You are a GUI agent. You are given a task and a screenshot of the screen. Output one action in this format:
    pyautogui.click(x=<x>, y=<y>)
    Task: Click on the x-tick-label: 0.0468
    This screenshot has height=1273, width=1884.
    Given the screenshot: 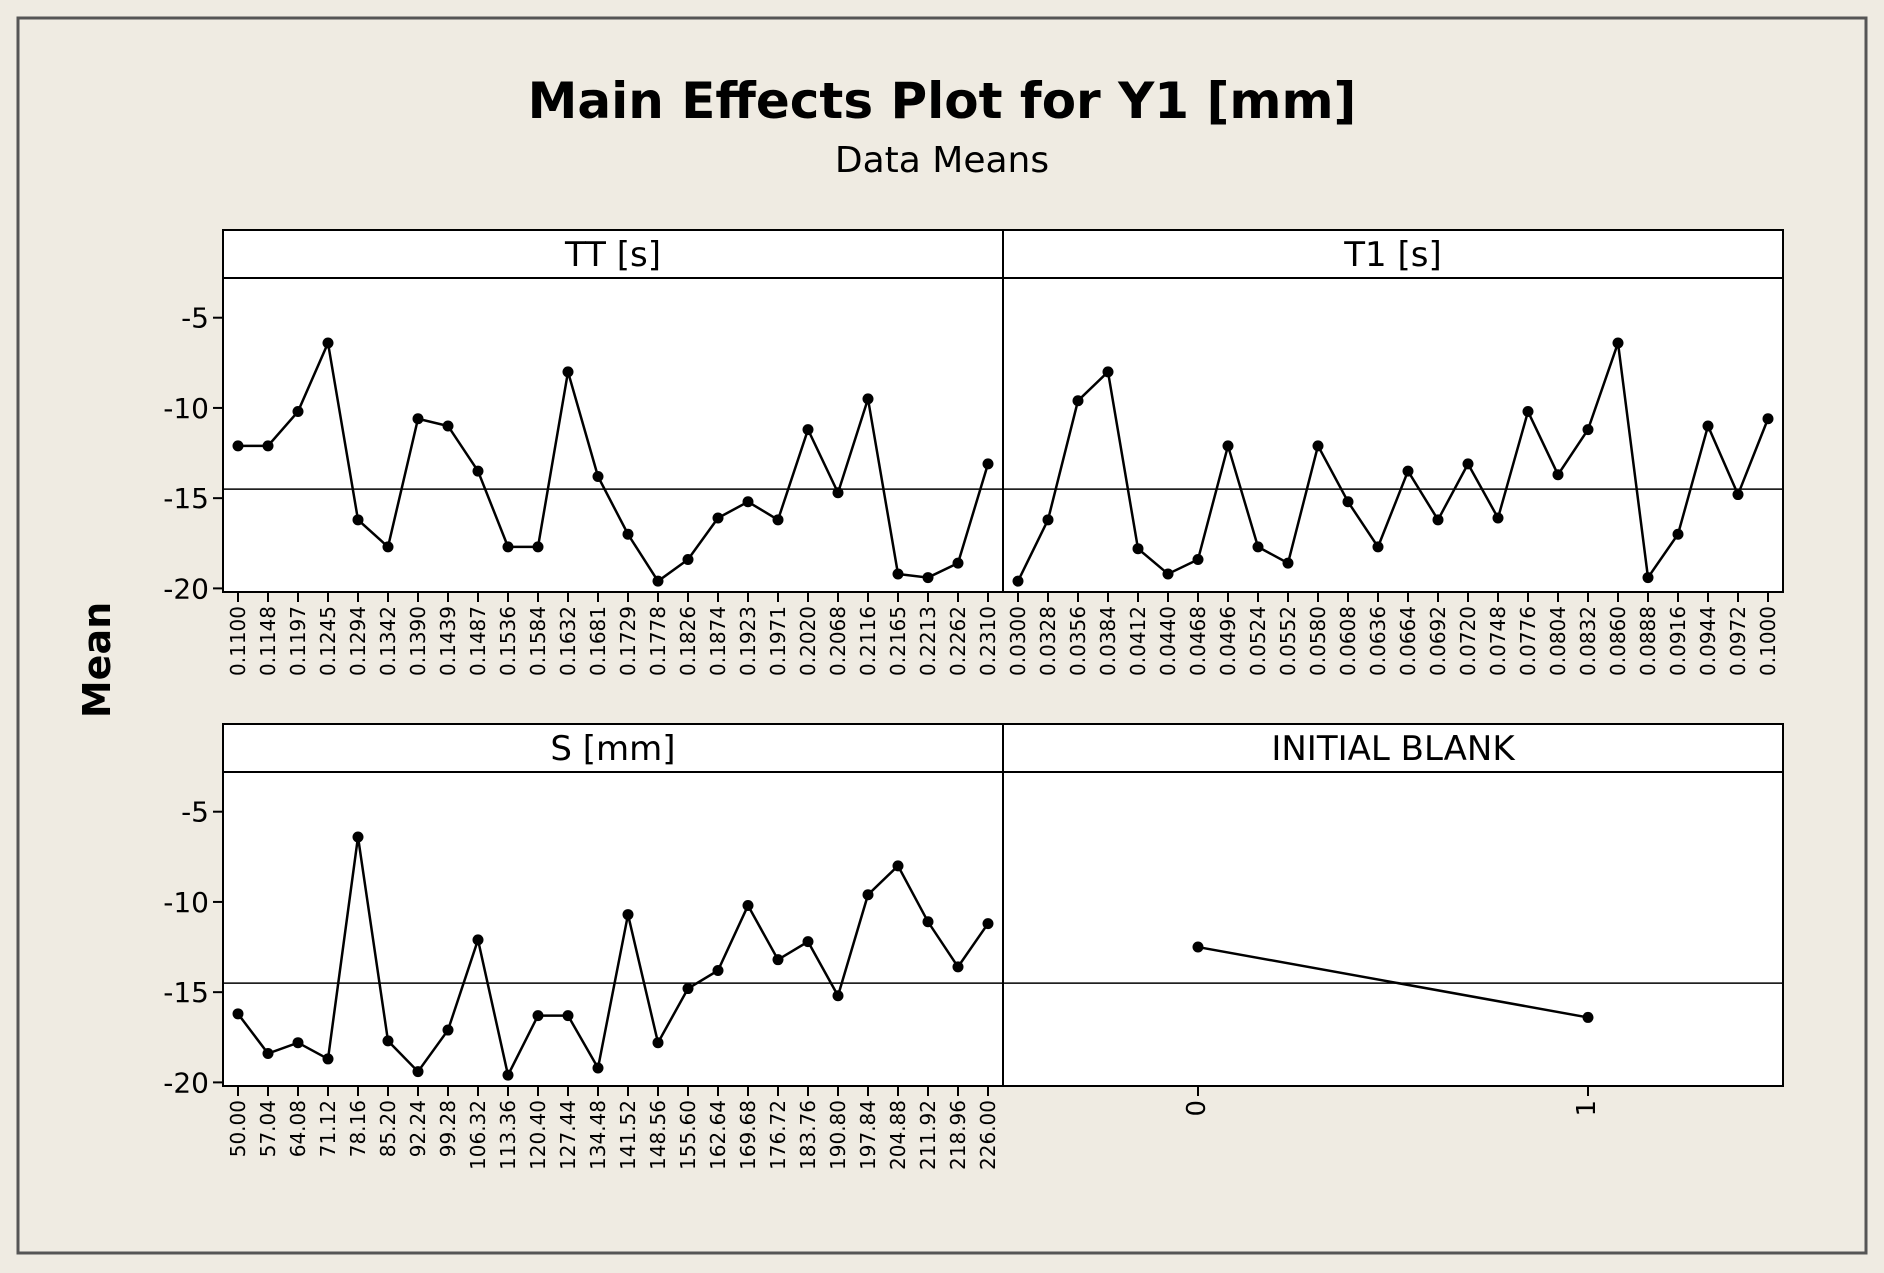 What is the action you would take?
    pyautogui.click(x=1198, y=641)
    